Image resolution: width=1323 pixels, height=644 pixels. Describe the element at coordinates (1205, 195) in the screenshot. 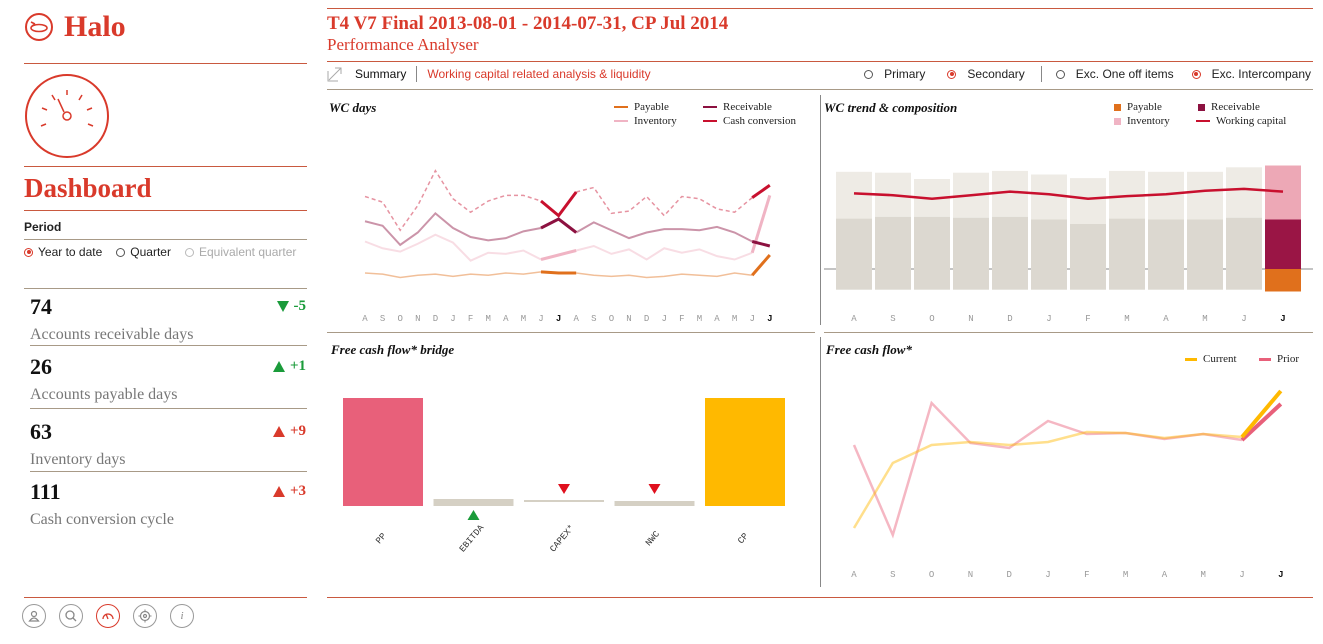

I see `bar-segment-light` at that location.